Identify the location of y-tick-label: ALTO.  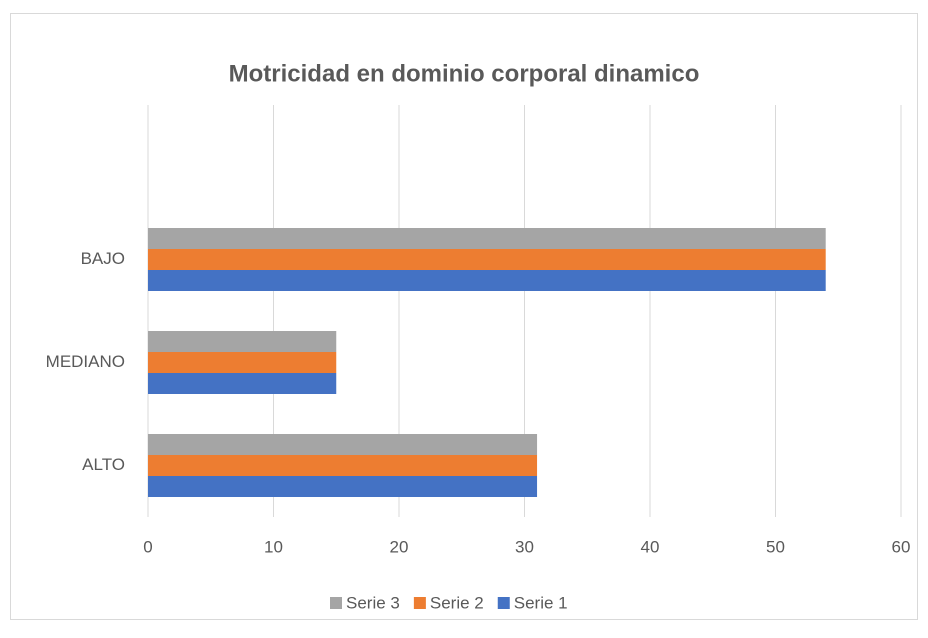
(103, 464).